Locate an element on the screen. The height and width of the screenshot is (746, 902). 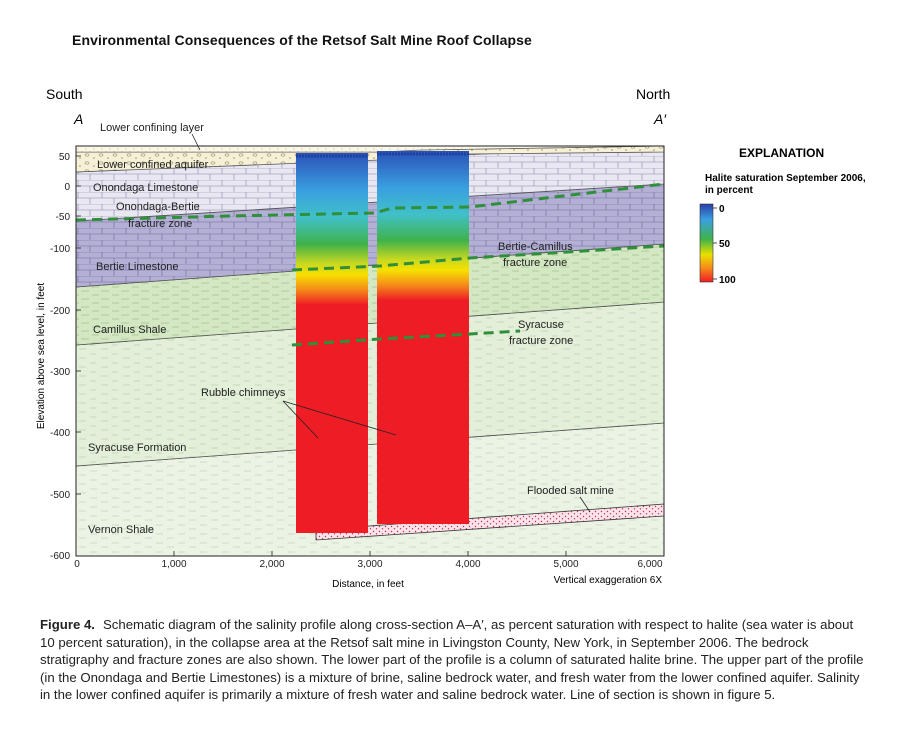
y-tick-label: 50 is located at coordinates (65, 157).